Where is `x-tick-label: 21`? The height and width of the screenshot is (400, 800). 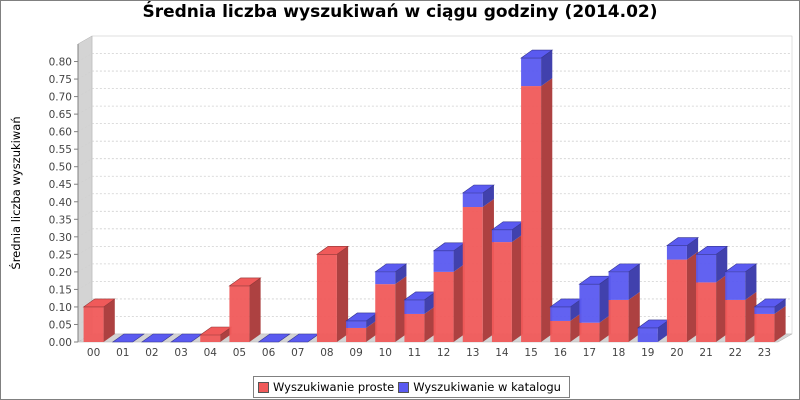 x-tick-label: 21 is located at coordinates (705, 353).